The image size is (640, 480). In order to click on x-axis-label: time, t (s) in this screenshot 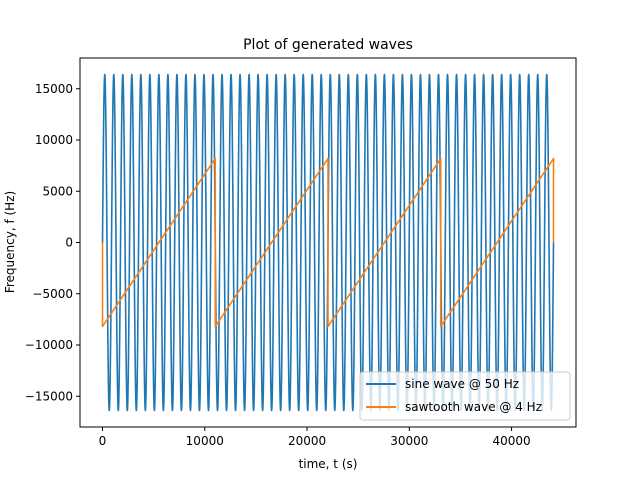, I will do `click(328, 464)`.